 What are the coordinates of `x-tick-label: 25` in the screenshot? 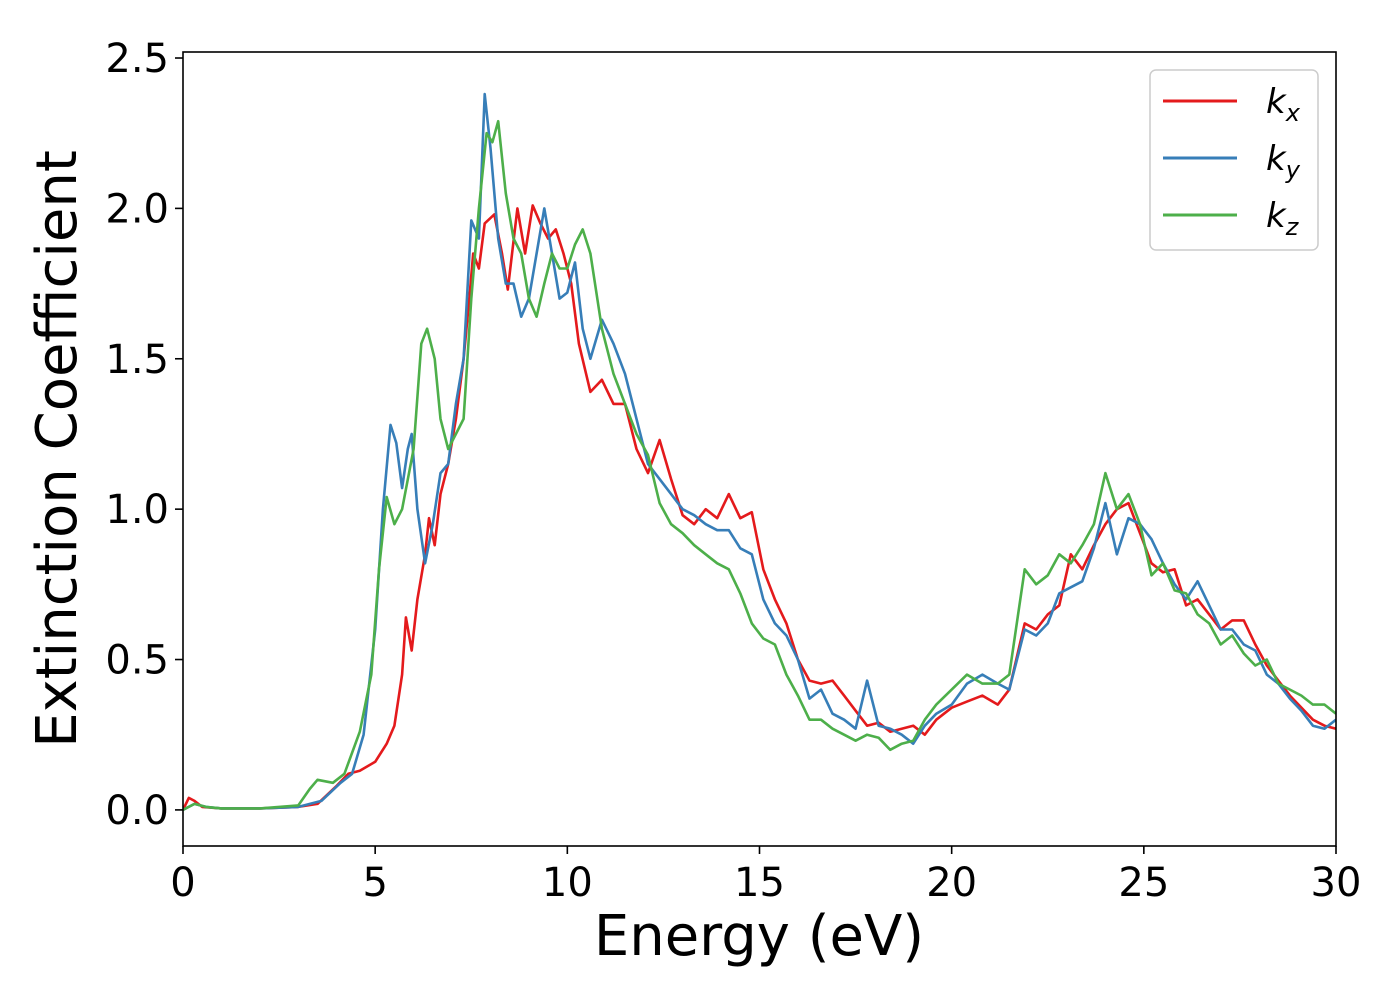 It's located at (1143, 883).